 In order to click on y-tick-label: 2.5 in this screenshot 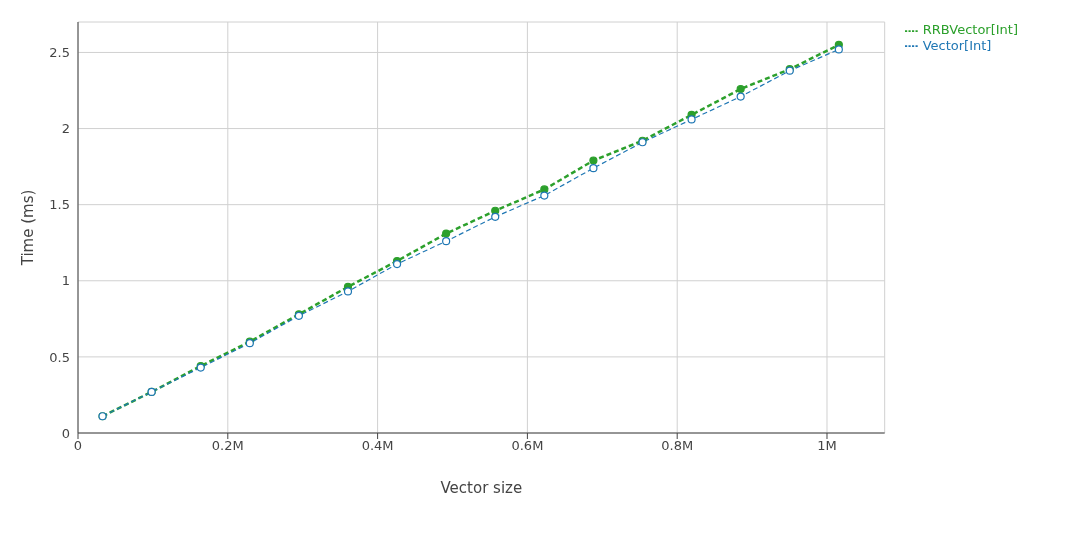, I will do `click(59, 53)`.